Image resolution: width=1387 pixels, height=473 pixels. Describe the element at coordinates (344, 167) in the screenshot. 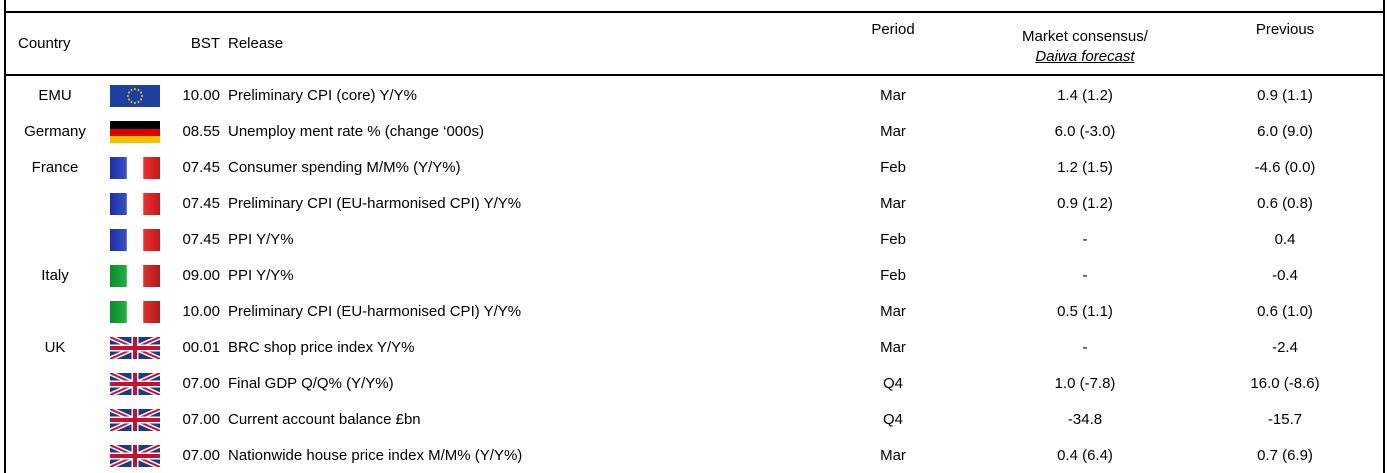

I see `release: Consumer spending M/M% (Y/Y%)` at that location.